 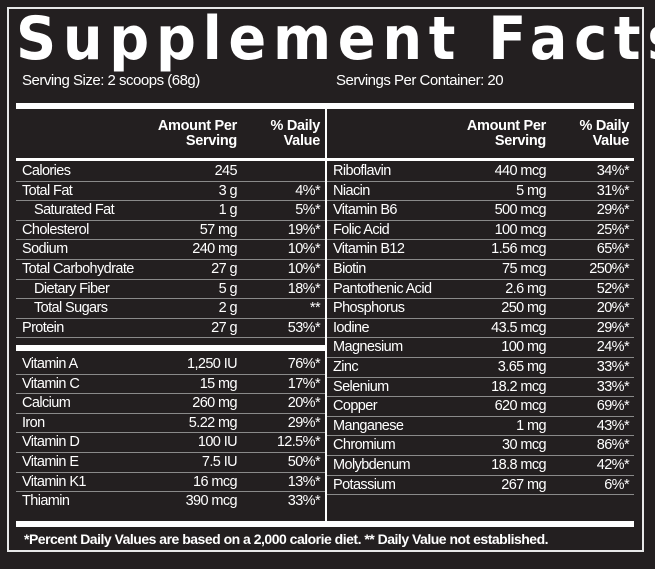 I want to click on nutrient-name: Vitamin E, so click(x=50, y=461).